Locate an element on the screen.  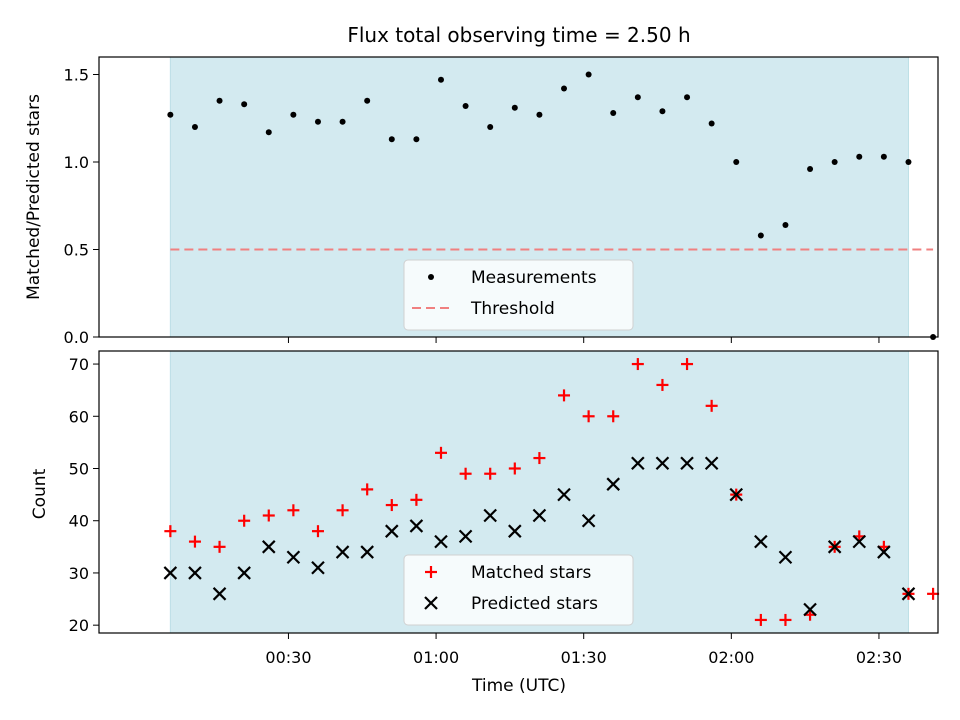
x-tick-label: 02:00 is located at coordinates (731, 657).